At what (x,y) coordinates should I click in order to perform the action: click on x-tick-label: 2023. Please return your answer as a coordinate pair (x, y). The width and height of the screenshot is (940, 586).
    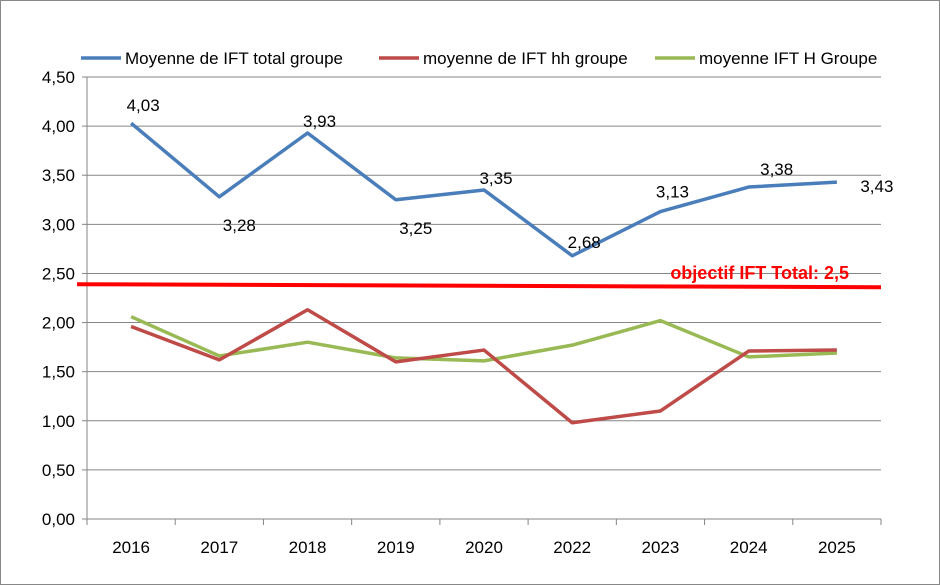
    Looking at the image, I should click on (661, 547).